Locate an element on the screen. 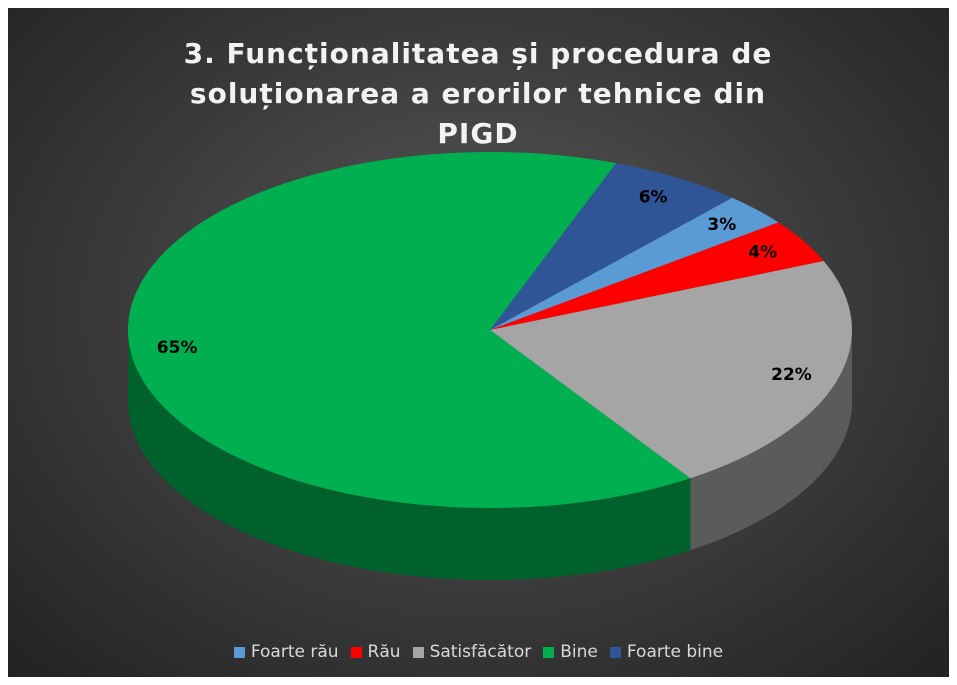  data-label: 3% is located at coordinates (721, 225).